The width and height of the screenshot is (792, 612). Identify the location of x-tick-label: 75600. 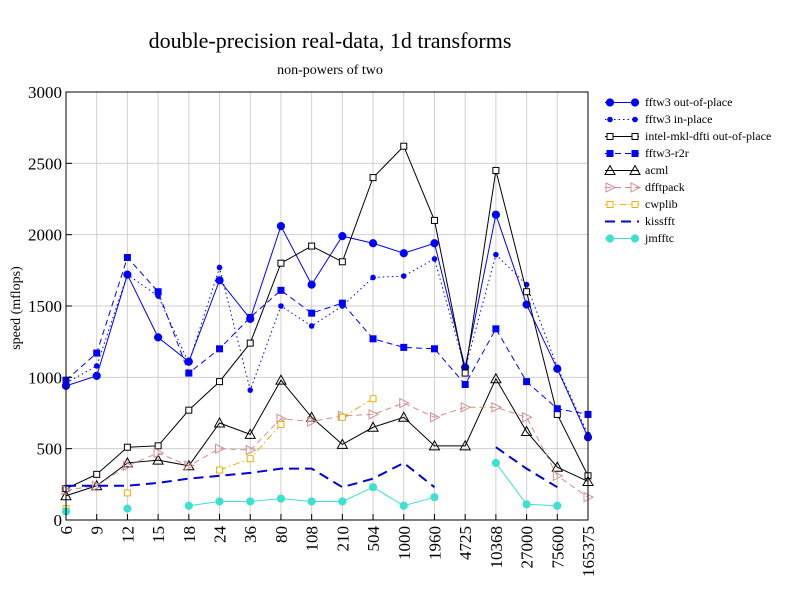
(557, 547).